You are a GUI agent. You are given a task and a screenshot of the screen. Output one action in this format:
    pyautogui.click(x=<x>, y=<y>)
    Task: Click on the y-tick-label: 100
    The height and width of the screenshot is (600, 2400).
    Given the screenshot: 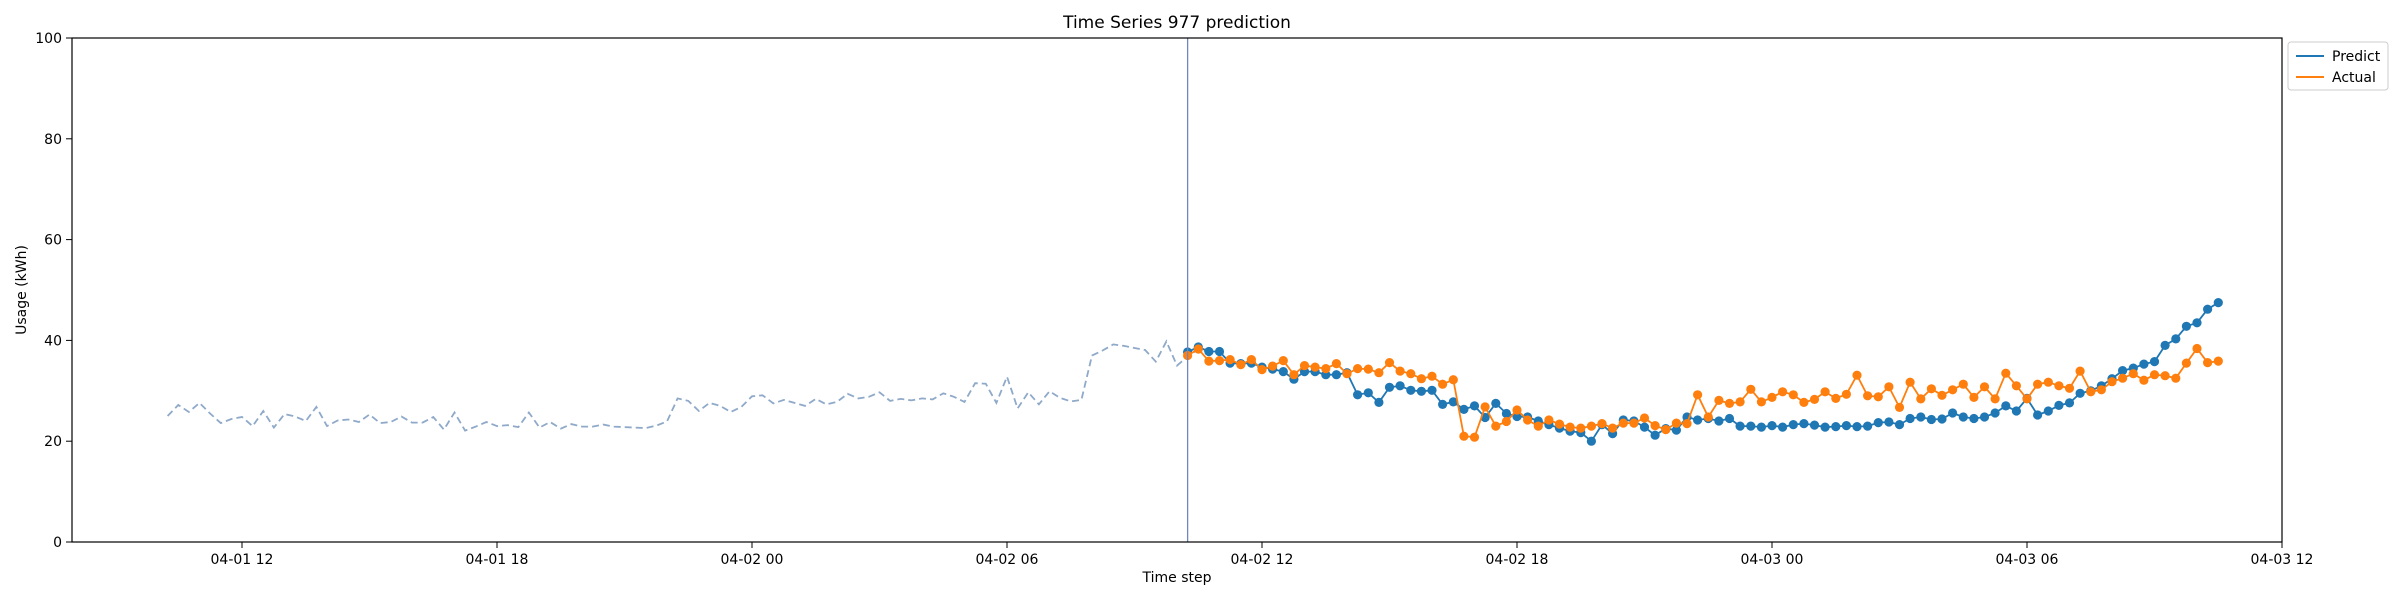 What is the action you would take?
    pyautogui.click(x=48, y=39)
    